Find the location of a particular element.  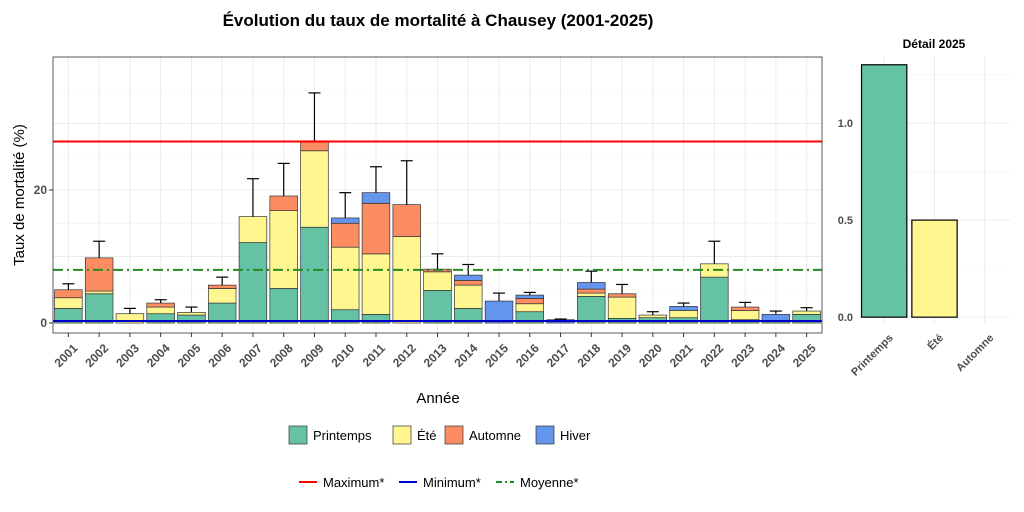

bar-été-2018 is located at coordinates (591, 294).